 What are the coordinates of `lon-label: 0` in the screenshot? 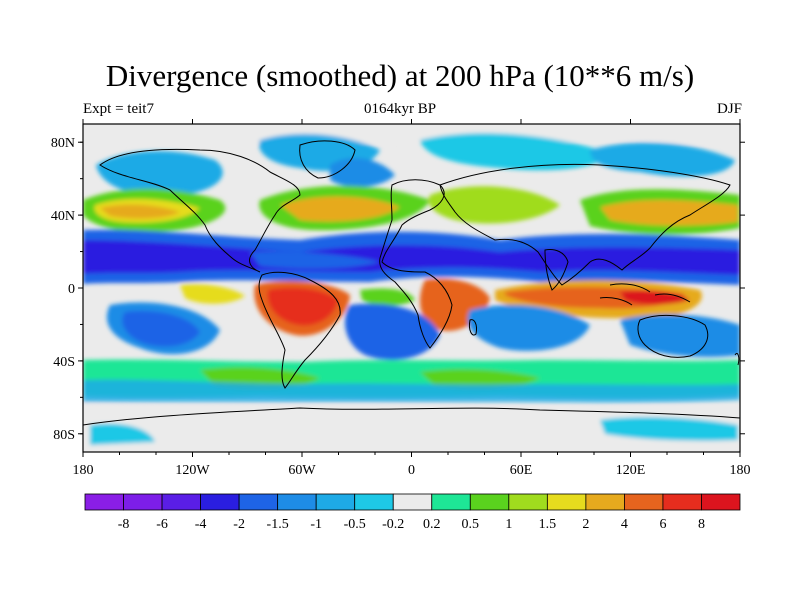 It's located at (411, 470).